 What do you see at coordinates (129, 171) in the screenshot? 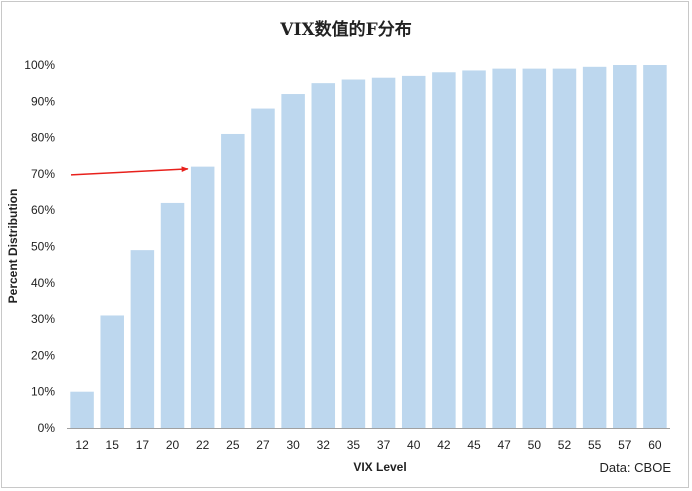
I see `annotation-arrow` at bounding box center [129, 171].